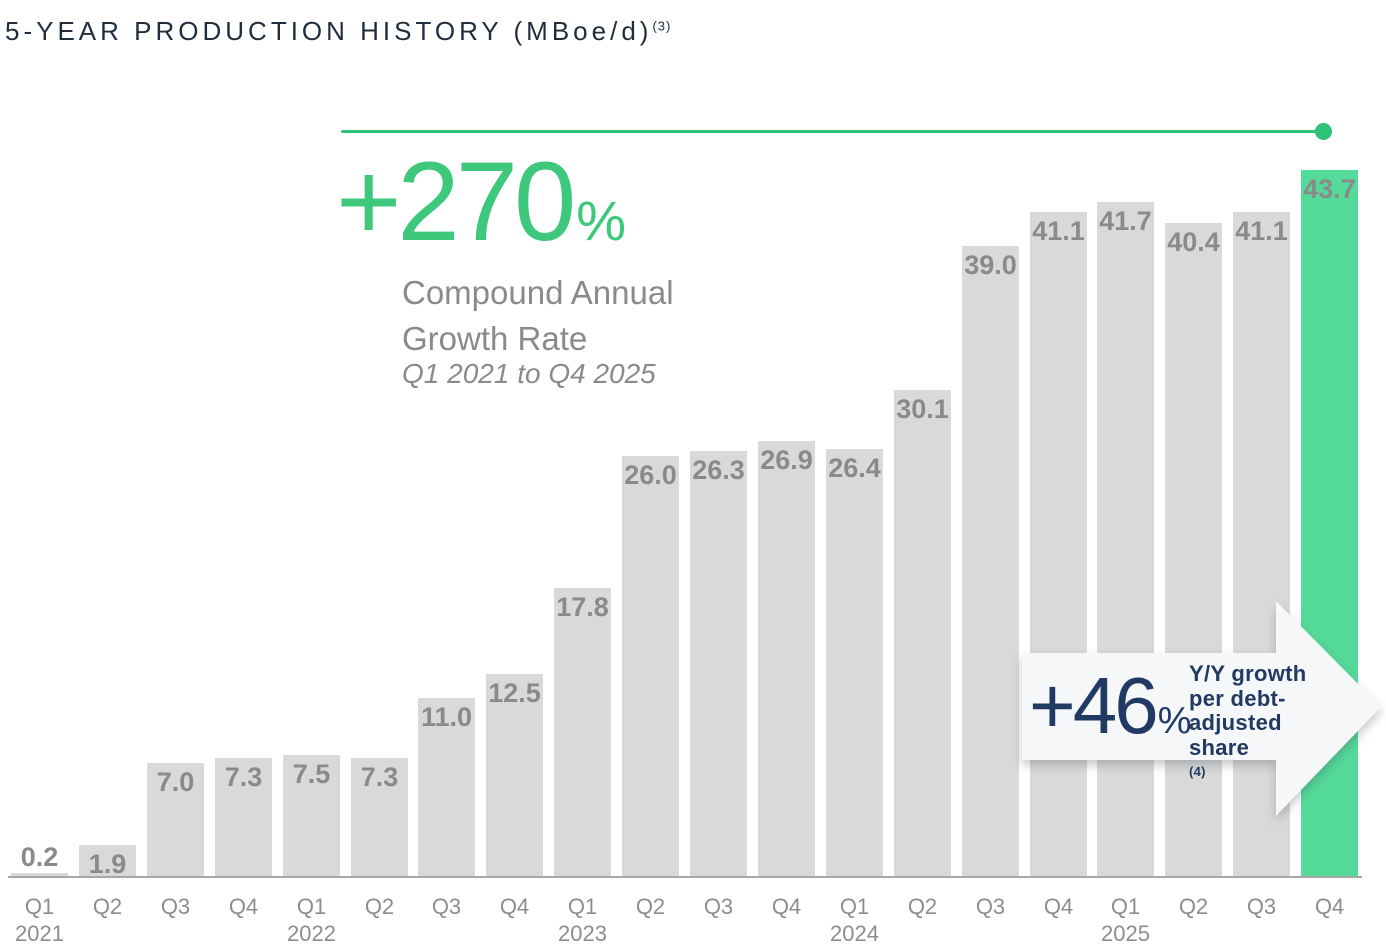 This screenshot has height=948, width=1386. What do you see at coordinates (175, 782) in the screenshot?
I see `bar-value-label: 7.0` at bounding box center [175, 782].